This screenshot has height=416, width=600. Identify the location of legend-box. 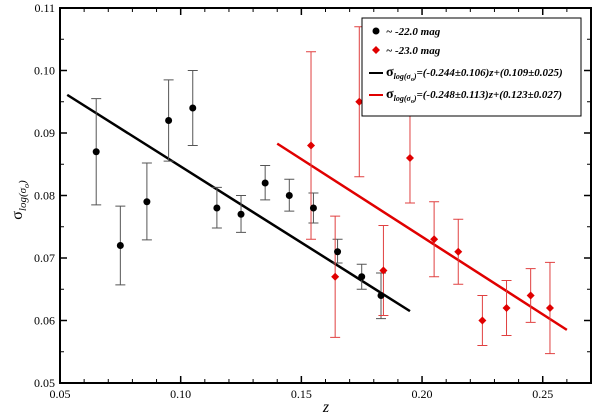
(471, 67).